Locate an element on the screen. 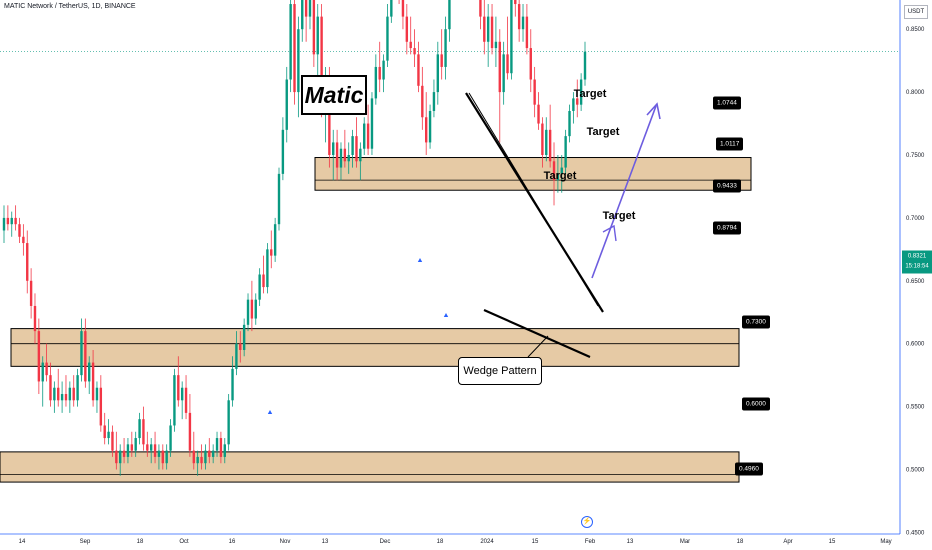  x-tick-label: 18 is located at coordinates (440, 542).